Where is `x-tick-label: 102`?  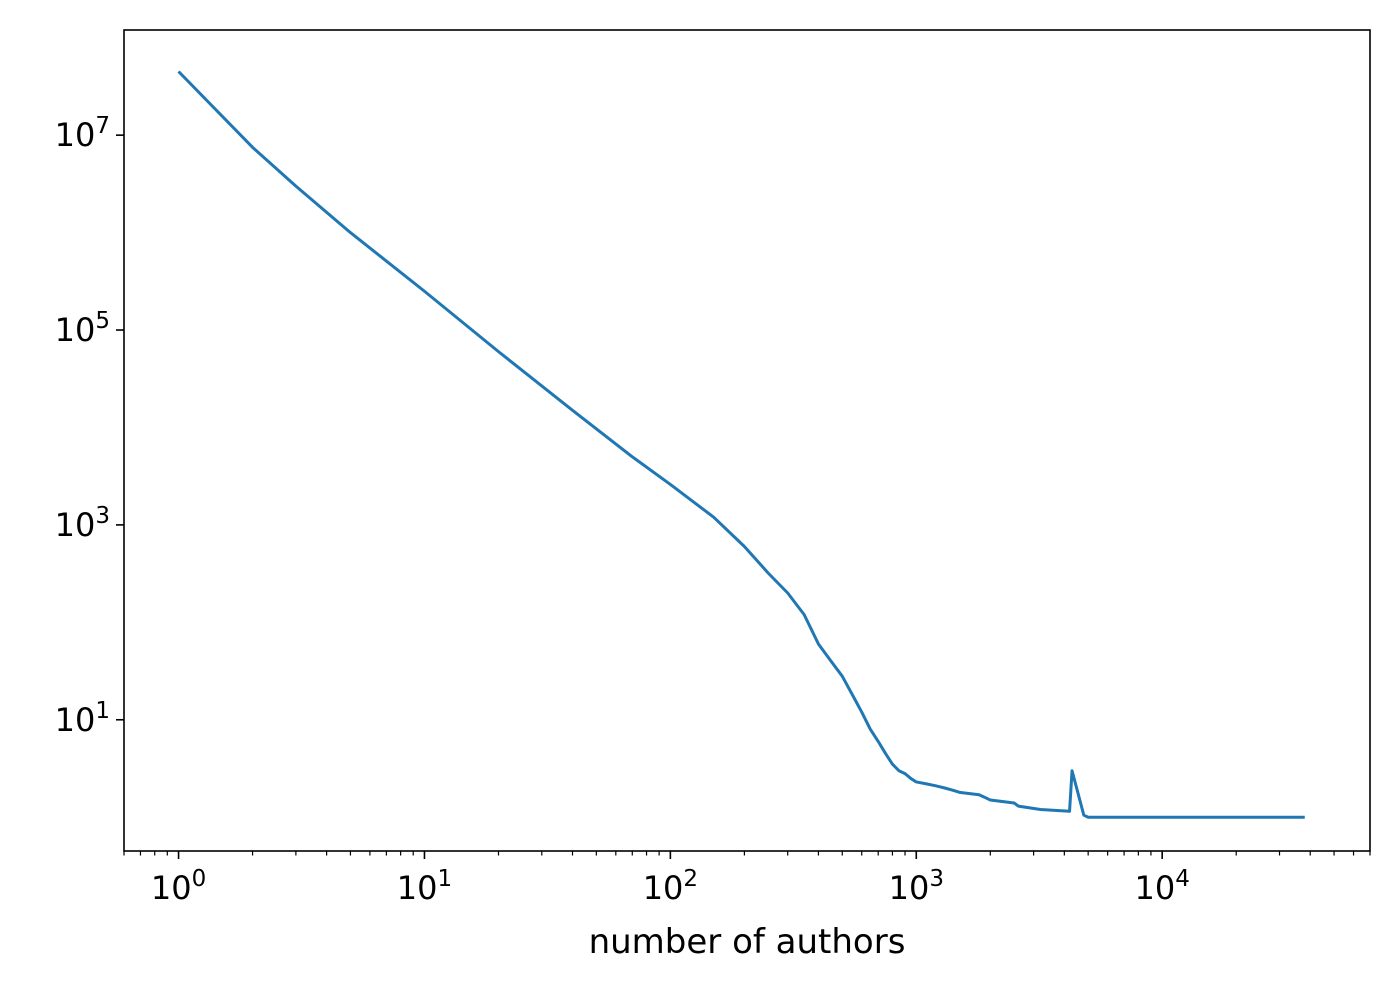 x-tick-label: 102 is located at coordinates (670, 886).